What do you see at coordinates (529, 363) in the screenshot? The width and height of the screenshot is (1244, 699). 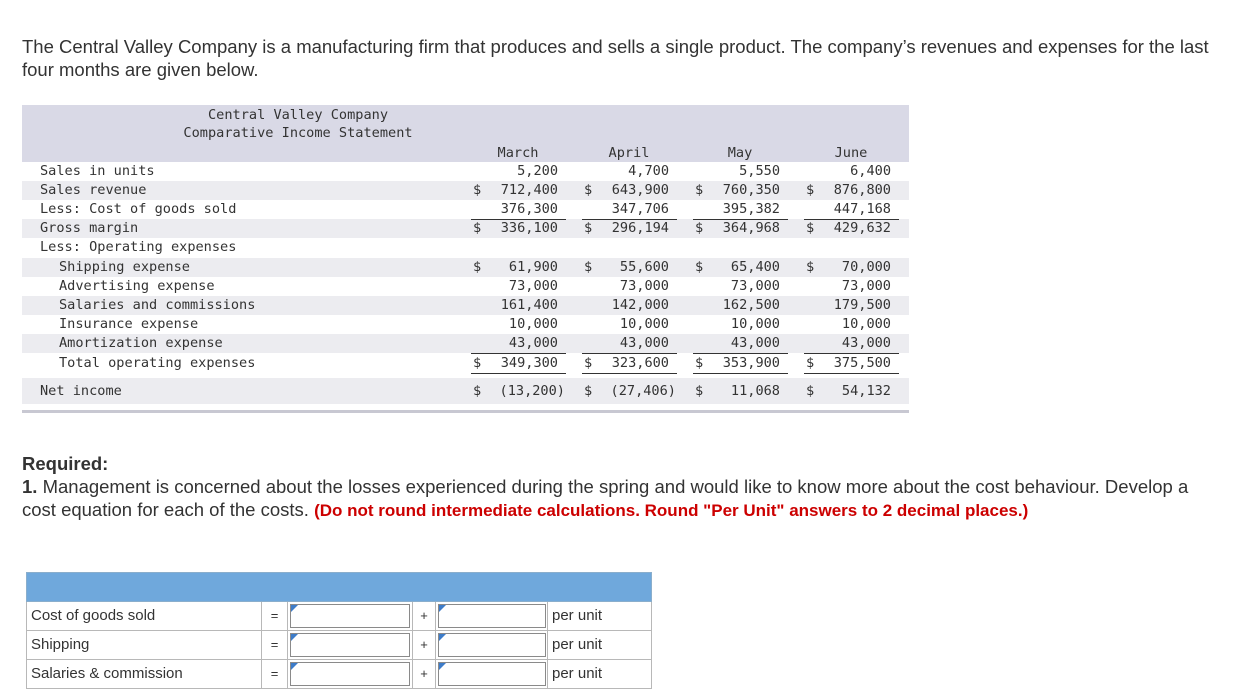 I see `value-cell: 349,300` at bounding box center [529, 363].